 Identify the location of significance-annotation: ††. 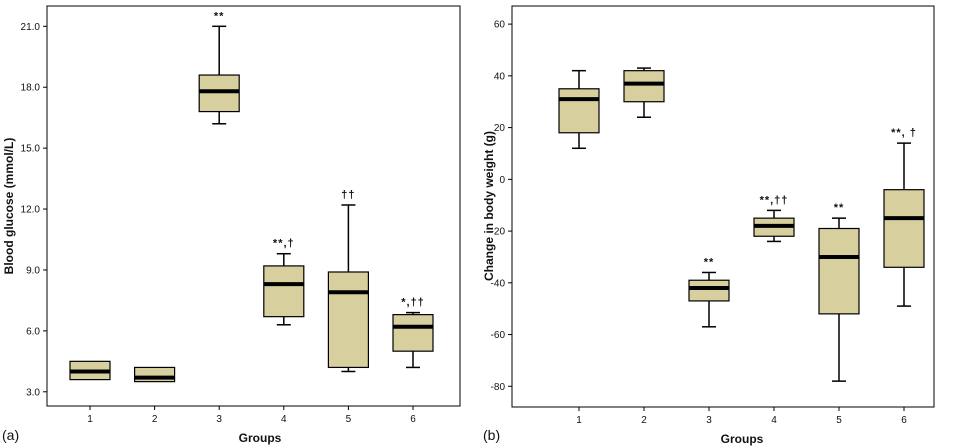
(348, 195).